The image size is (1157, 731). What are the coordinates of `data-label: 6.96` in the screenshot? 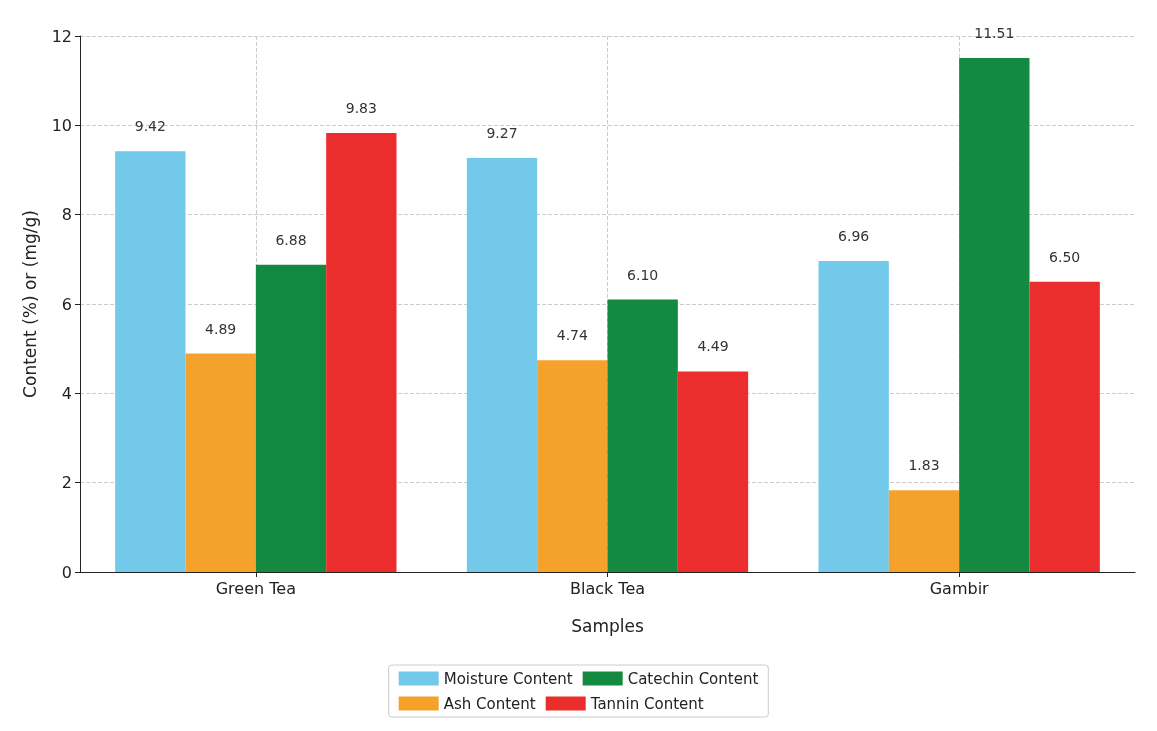 It's located at (854, 236).